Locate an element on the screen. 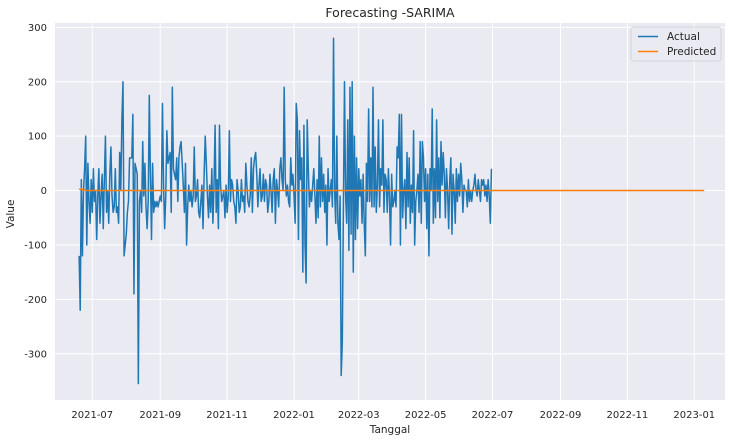 This screenshot has height=441, width=732. y-tick-label: -100 is located at coordinates (35, 245).